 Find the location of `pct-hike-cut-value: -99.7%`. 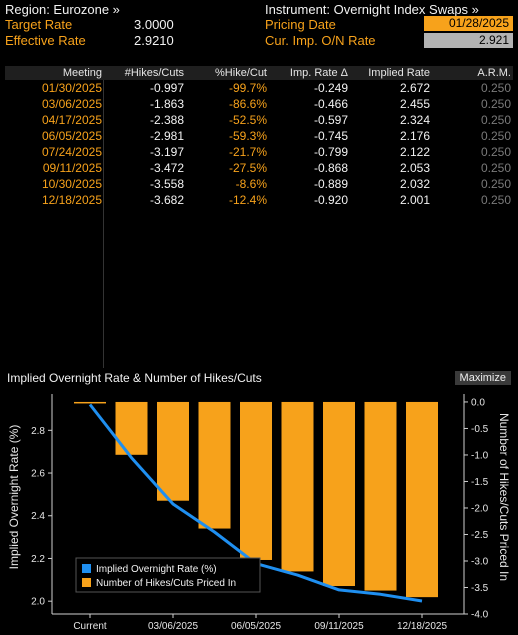

pct-hike-cut-value: -99.7% is located at coordinates (247, 88).